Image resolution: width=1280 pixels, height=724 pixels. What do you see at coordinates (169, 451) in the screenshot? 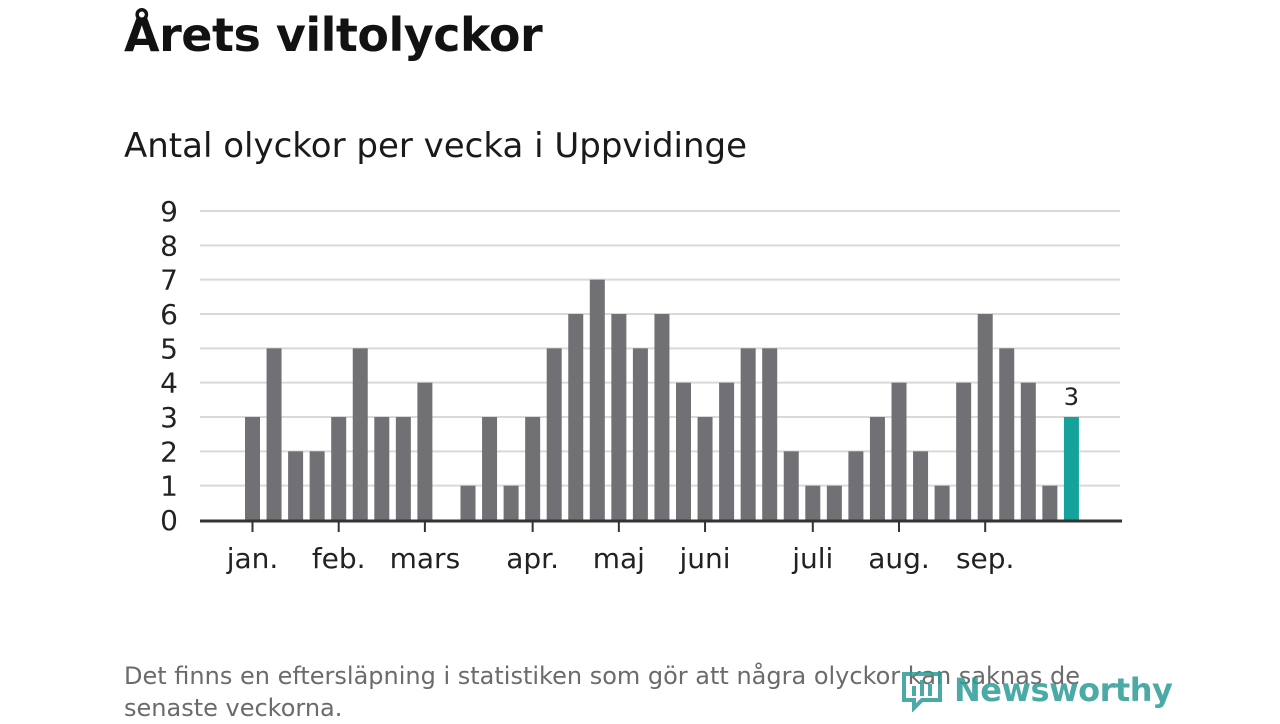
I see `y-tick-label: 2` at bounding box center [169, 451].